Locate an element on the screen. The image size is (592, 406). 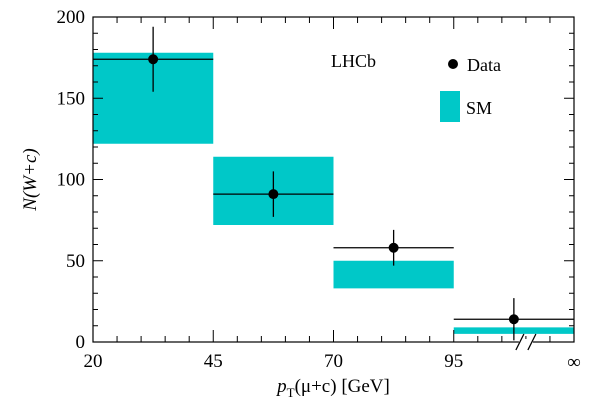
y-tick-label-3: 150 is located at coordinates (71, 98).